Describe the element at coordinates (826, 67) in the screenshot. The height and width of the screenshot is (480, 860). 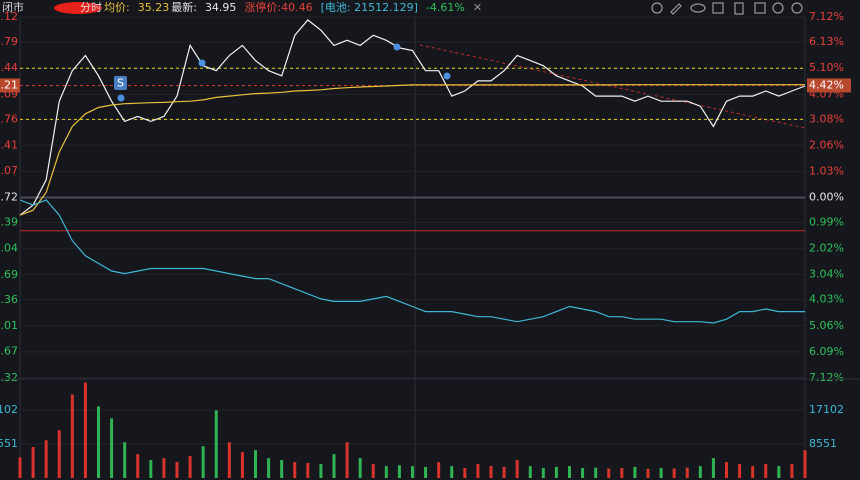
I see `y-tick-label-right: 5.10%` at that location.